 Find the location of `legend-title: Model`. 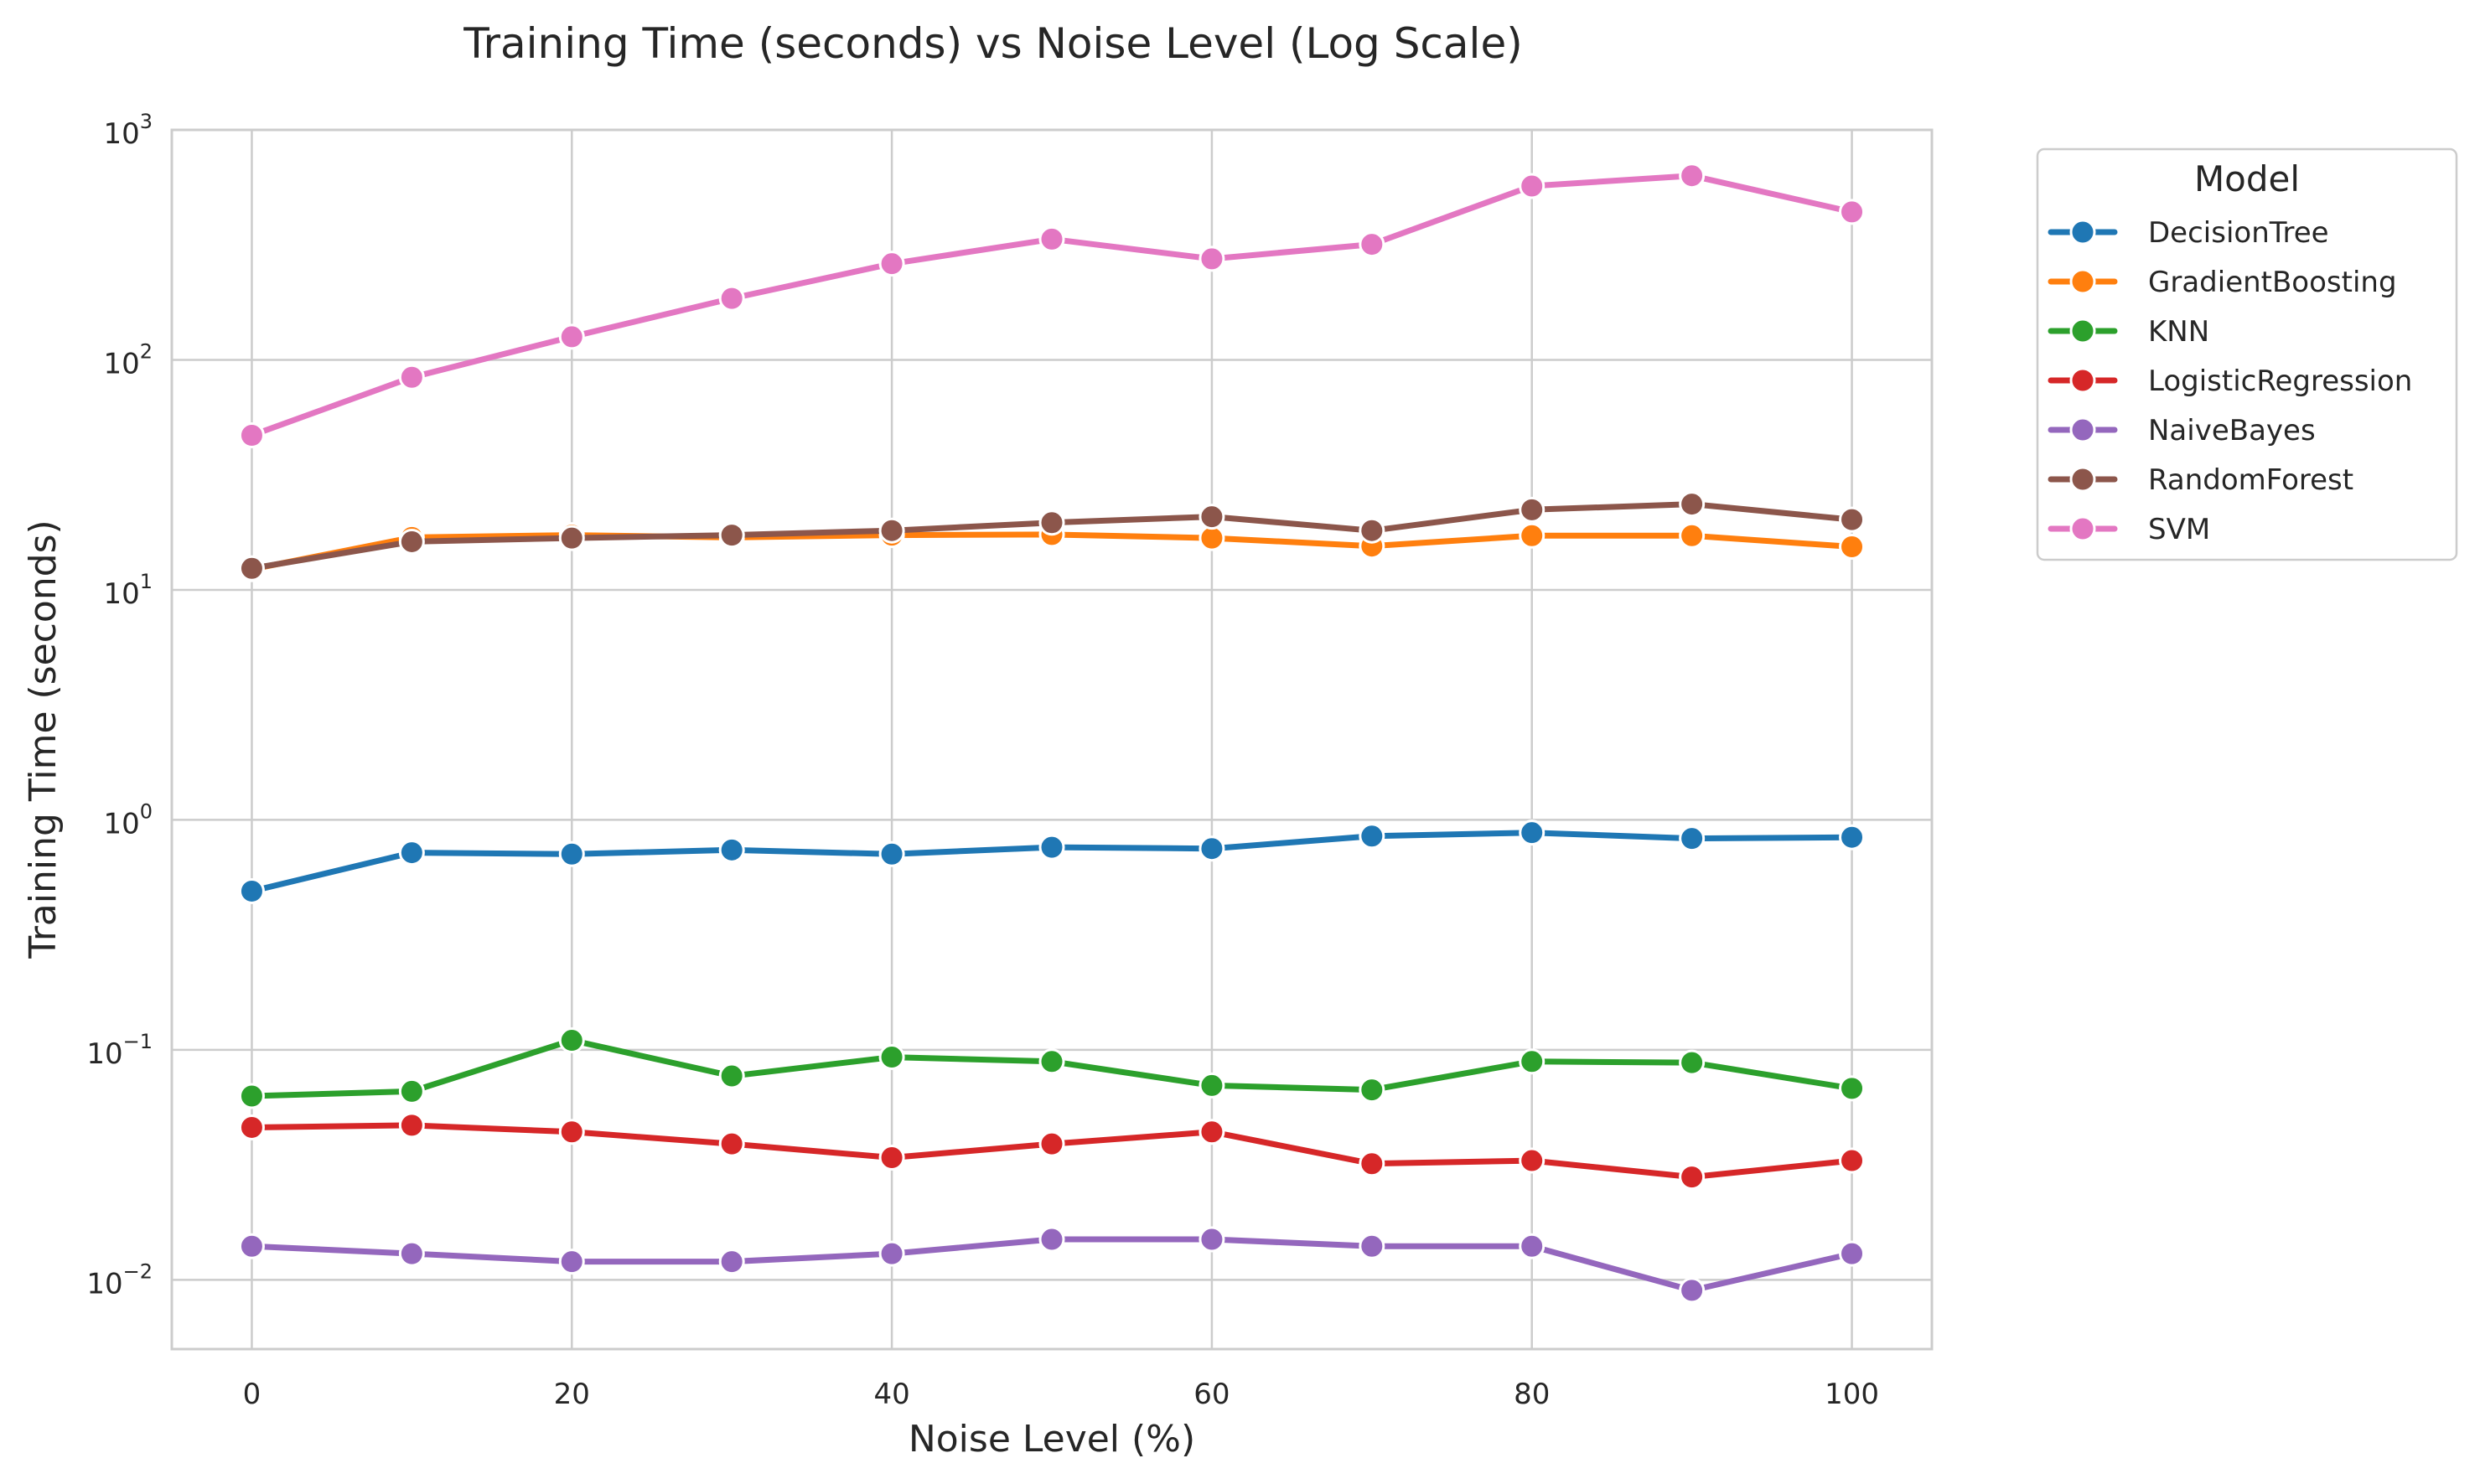

legend-title: Model is located at coordinates (2247, 178).